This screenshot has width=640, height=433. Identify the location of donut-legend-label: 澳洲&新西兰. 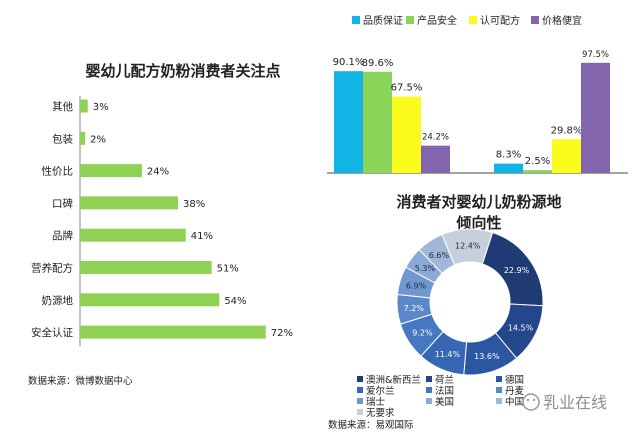
(393, 380).